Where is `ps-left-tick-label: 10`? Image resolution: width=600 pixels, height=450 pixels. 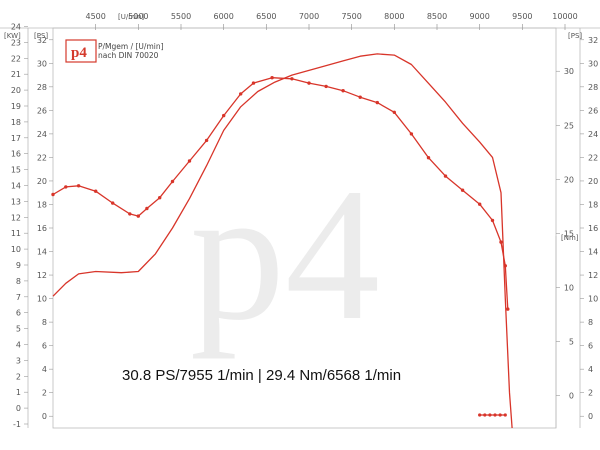 ps-left-tick-label: 10 is located at coordinates (42, 299).